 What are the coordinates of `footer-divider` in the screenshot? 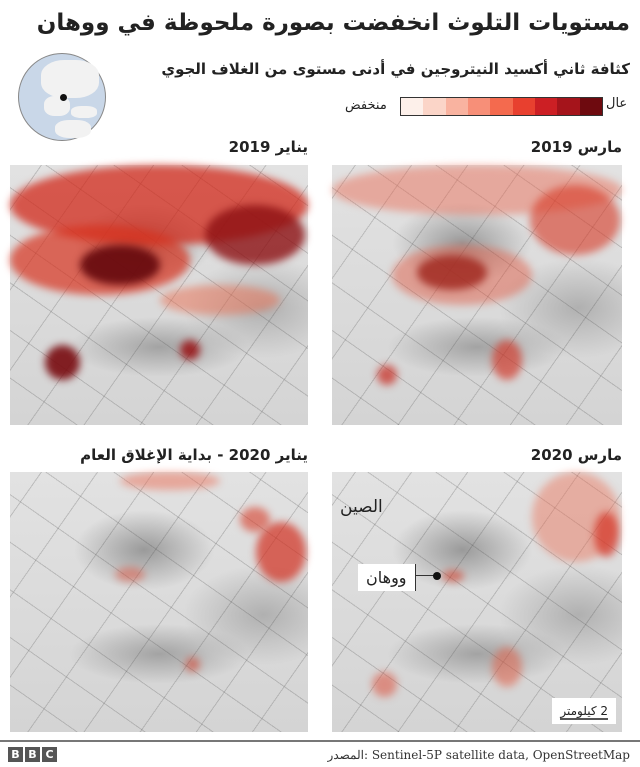 It's located at (320, 741).